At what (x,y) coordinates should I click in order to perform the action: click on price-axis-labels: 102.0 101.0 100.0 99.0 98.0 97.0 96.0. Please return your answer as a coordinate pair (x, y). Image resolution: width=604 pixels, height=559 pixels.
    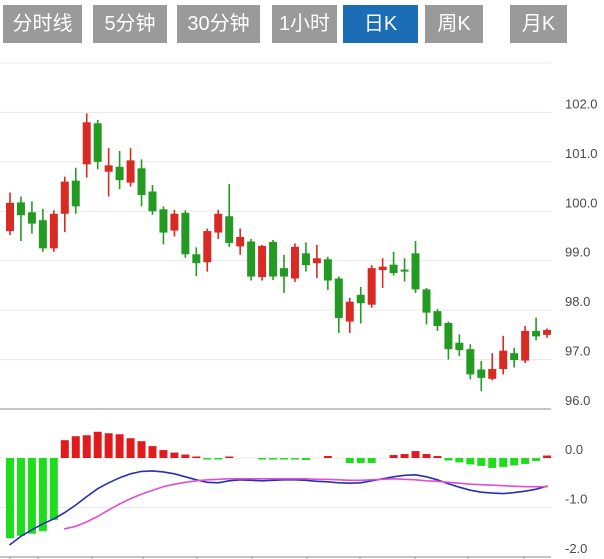
    Looking at the image, I should click on (581, 252).